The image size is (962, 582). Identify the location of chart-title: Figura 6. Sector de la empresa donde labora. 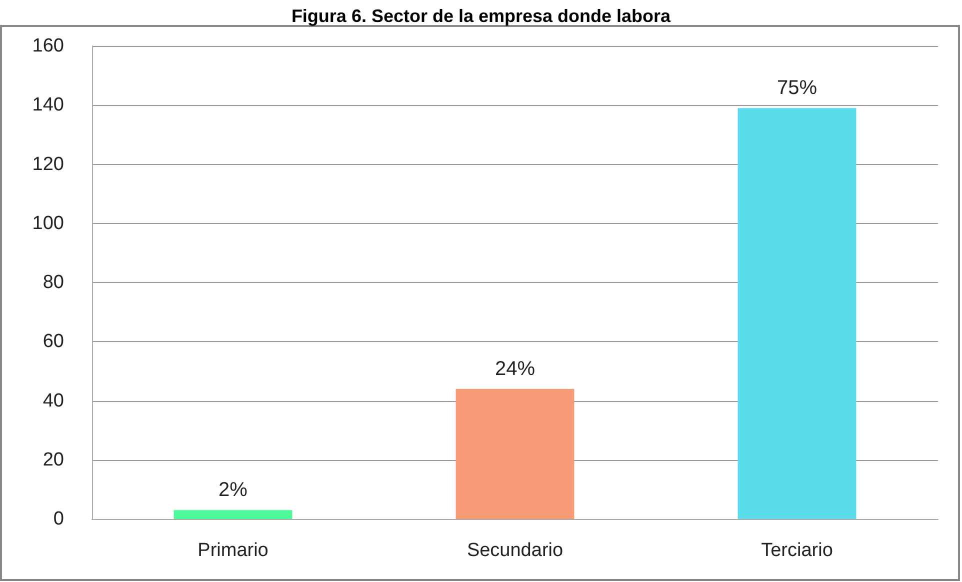
(481, 16).